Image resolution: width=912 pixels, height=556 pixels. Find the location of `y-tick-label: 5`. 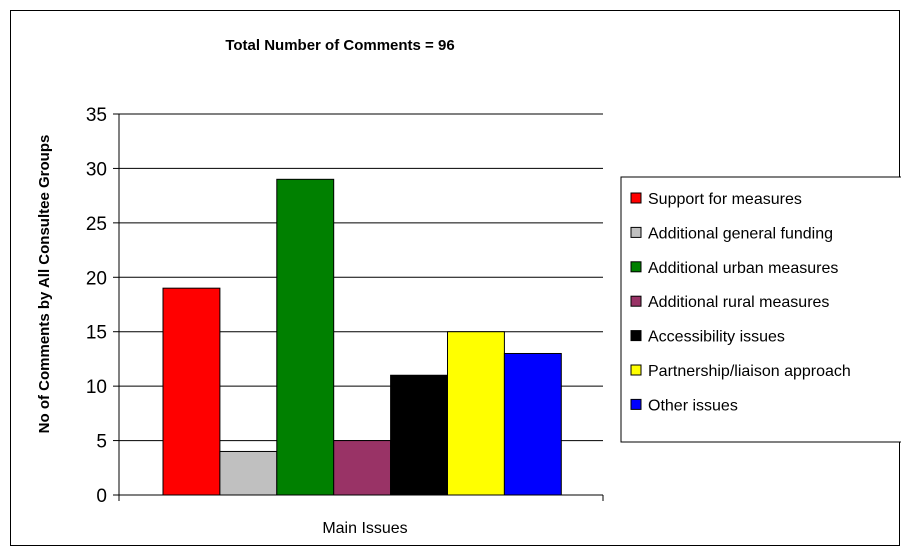

y-tick-label: 5 is located at coordinates (101, 442).